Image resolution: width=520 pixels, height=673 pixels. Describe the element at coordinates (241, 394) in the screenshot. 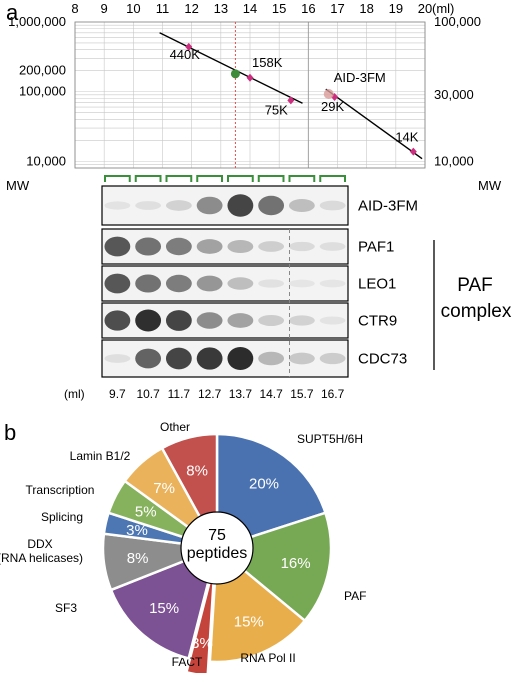

I see `fraction-label: 13.7` at that location.